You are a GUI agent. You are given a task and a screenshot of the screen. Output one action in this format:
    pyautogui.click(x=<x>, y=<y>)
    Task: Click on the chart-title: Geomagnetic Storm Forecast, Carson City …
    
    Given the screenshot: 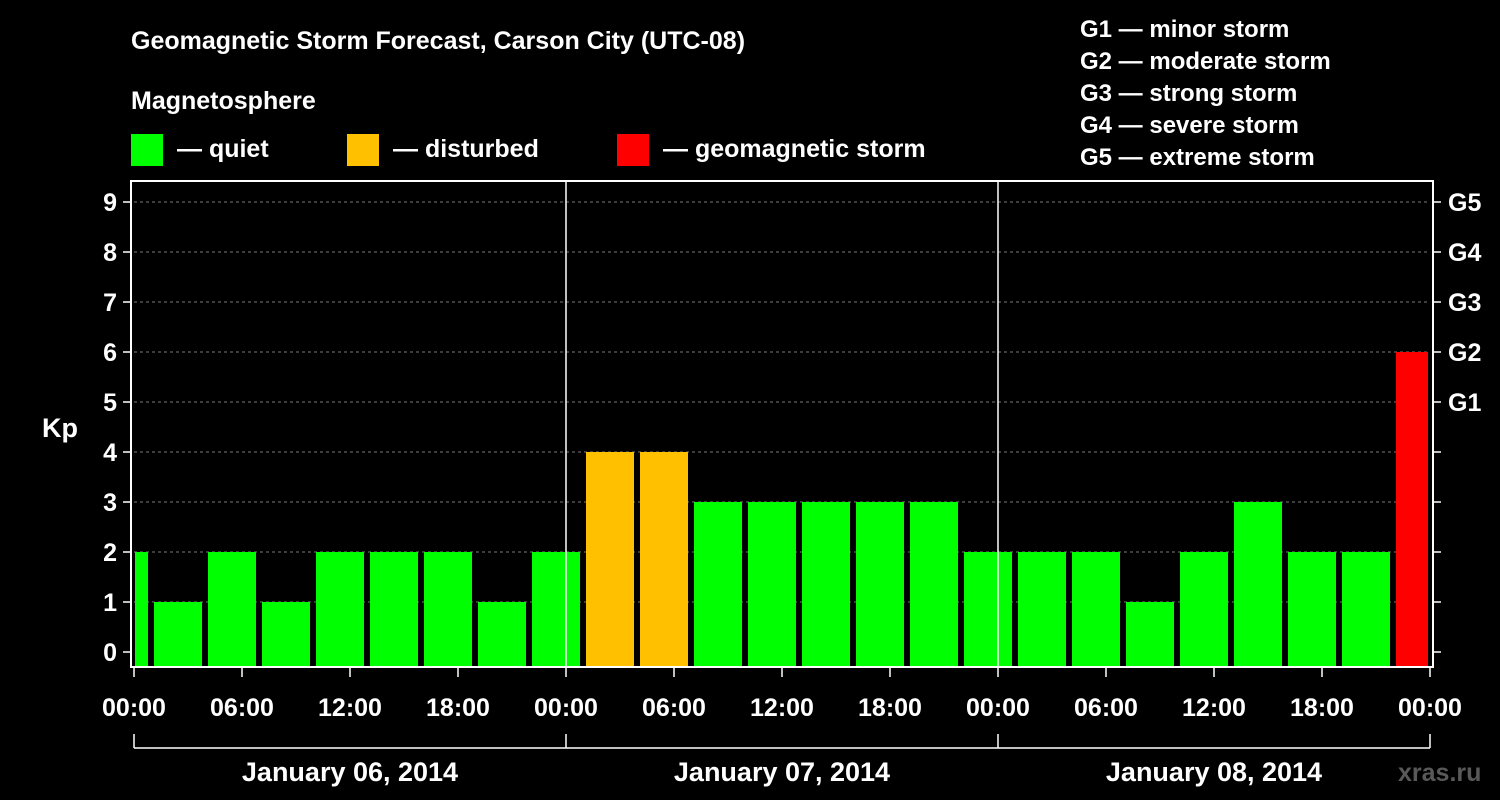 What is the action you would take?
    pyautogui.click(x=438, y=41)
    